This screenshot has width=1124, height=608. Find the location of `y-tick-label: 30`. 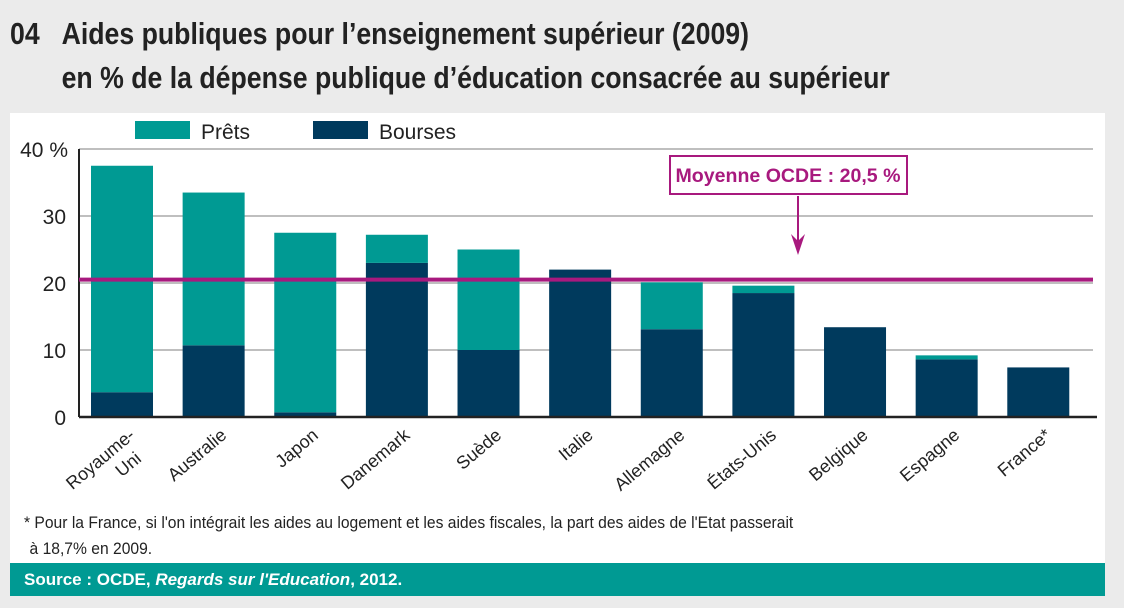

y-tick-label: 30 is located at coordinates (54, 217).